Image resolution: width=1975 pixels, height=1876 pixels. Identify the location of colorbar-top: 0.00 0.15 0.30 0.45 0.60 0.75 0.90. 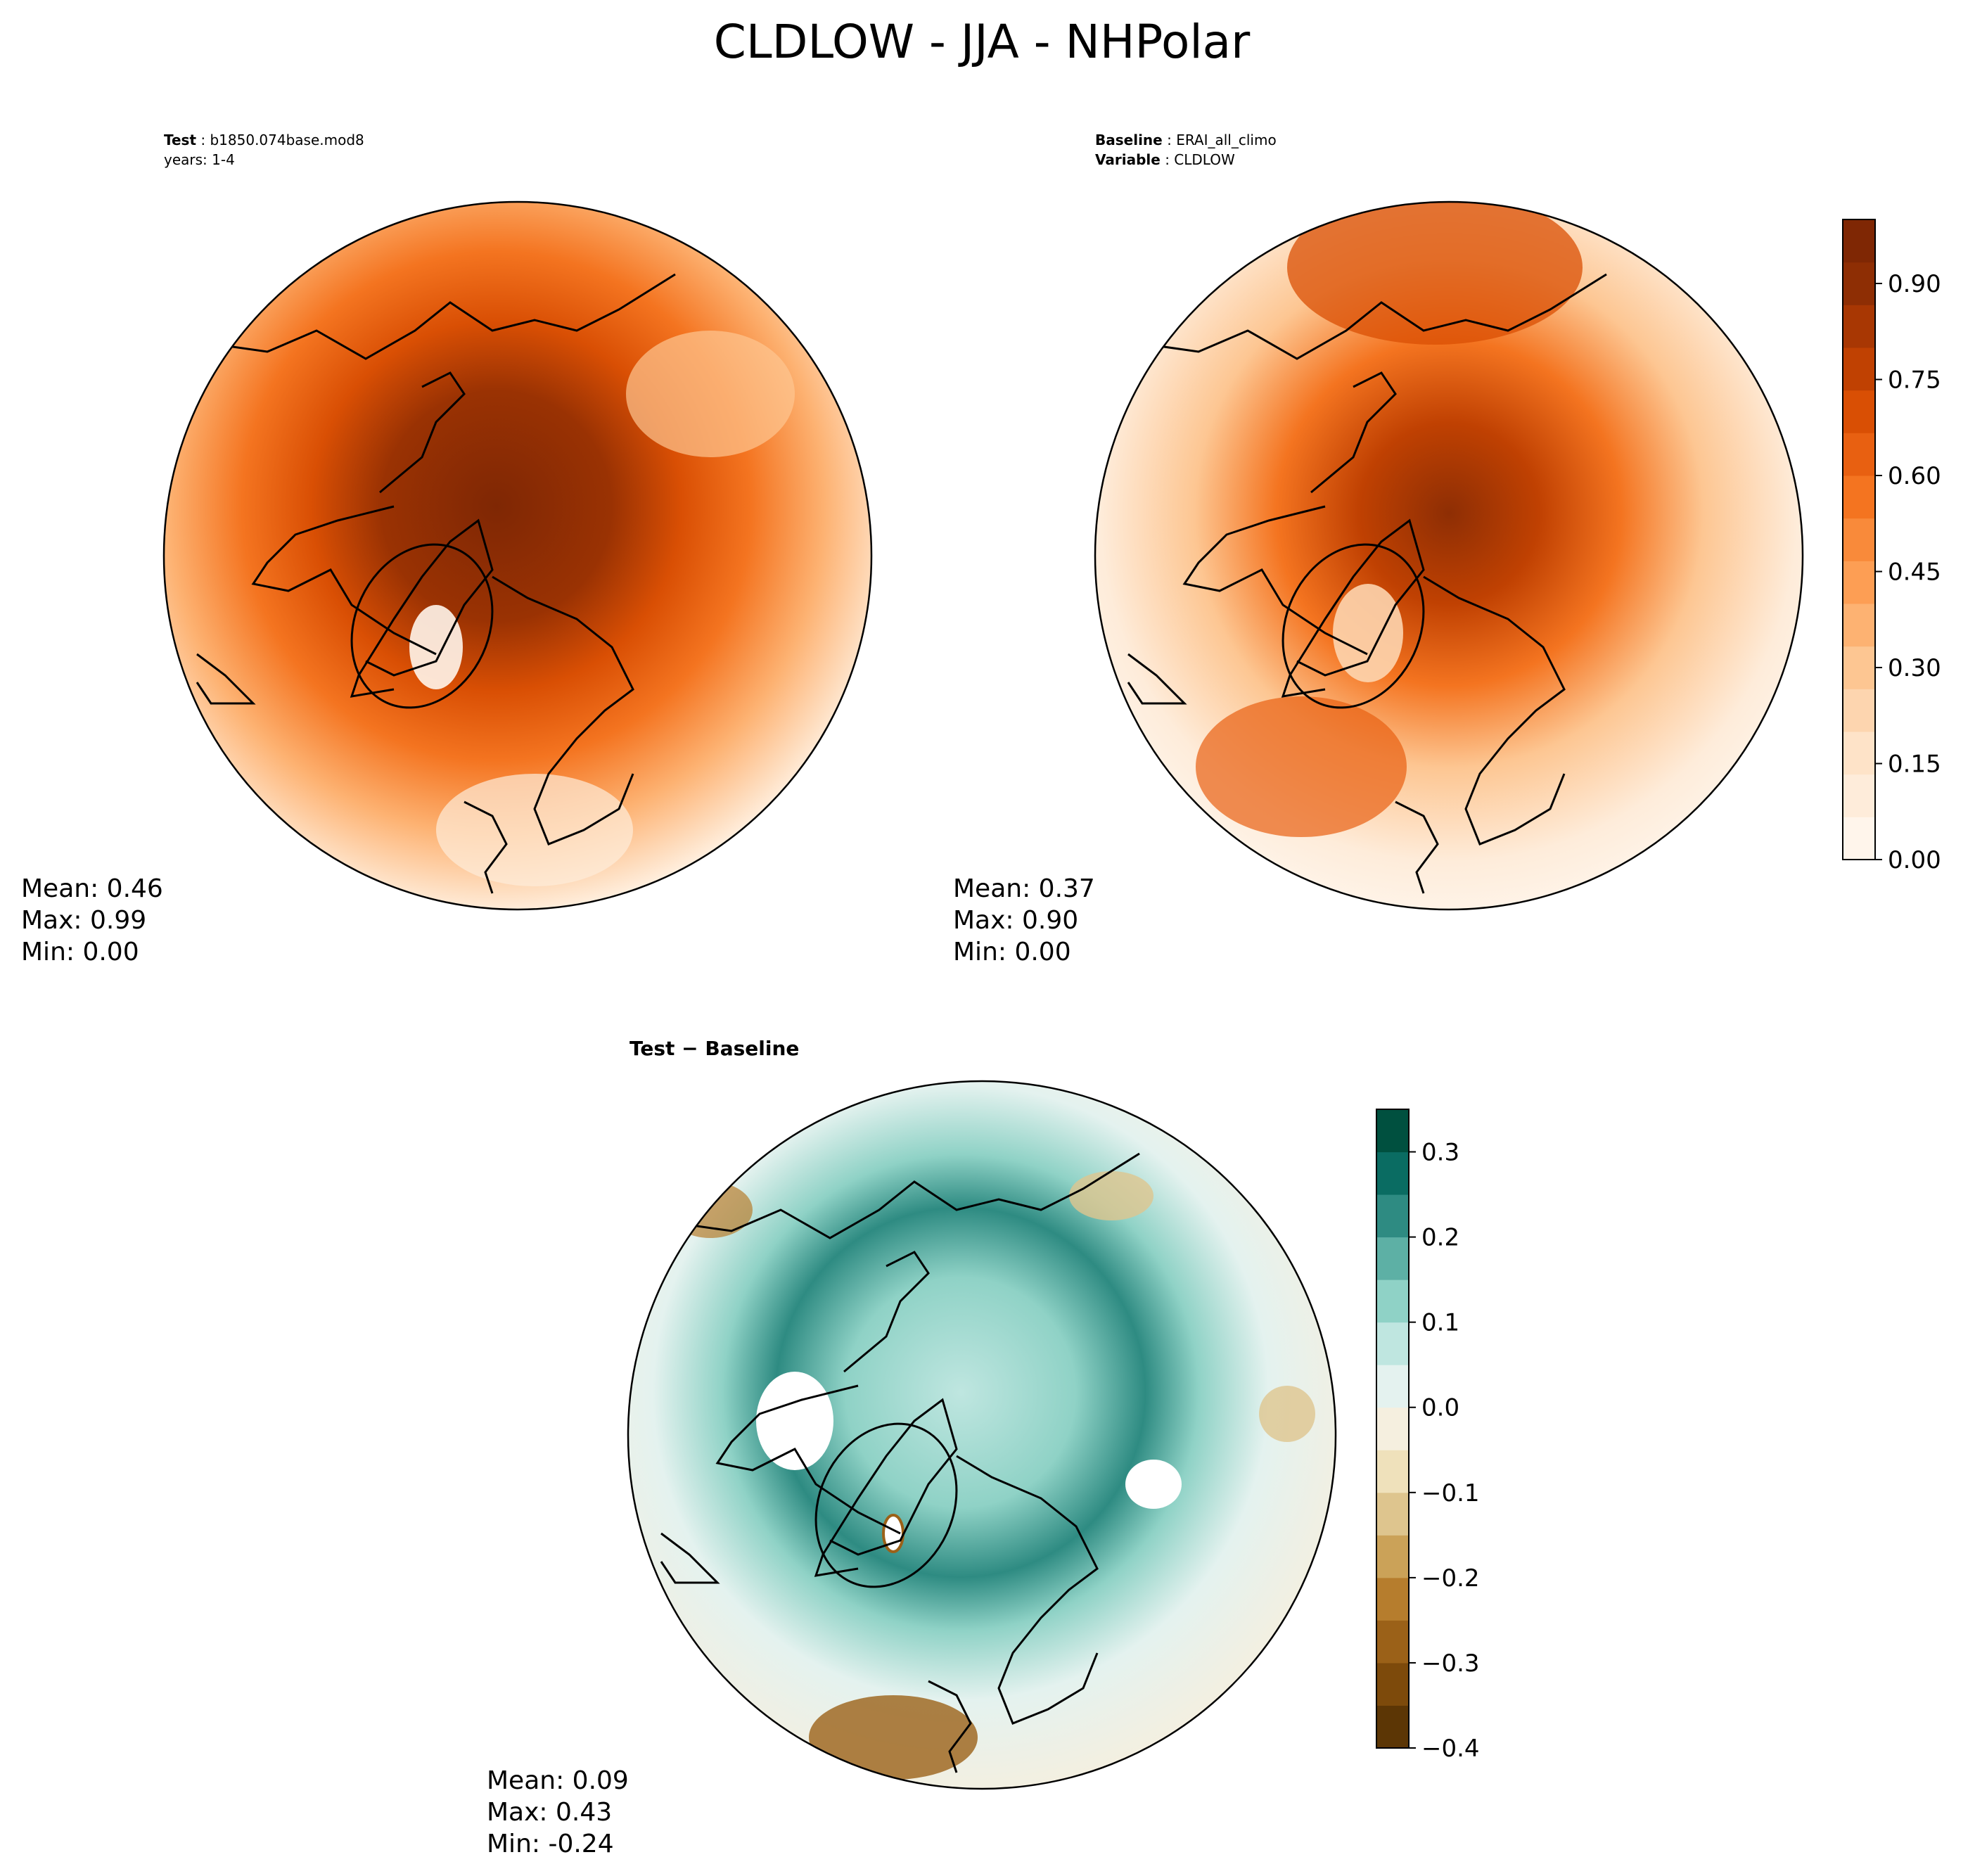
(1891, 546).